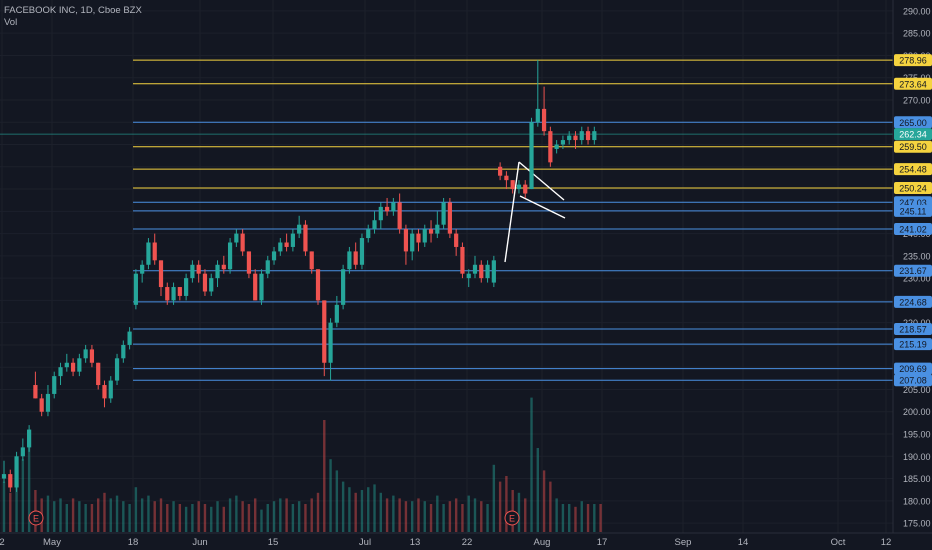  Describe the element at coordinates (466, 540) in the screenshot. I see `time-axis: 2 May 18 Jun 15 Jul 13 22 Aug 17 Sep 14 Oct 12` at that location.